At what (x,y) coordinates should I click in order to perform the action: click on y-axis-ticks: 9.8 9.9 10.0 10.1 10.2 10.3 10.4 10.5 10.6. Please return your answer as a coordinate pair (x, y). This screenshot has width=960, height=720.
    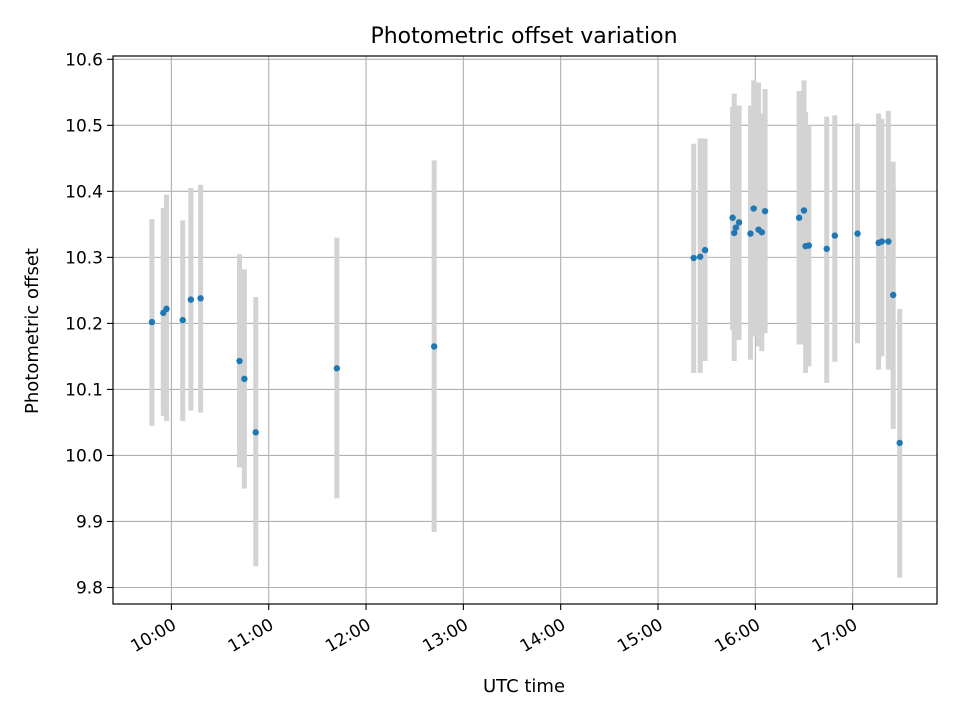
    Looking at the image, I should click on (89, 324).